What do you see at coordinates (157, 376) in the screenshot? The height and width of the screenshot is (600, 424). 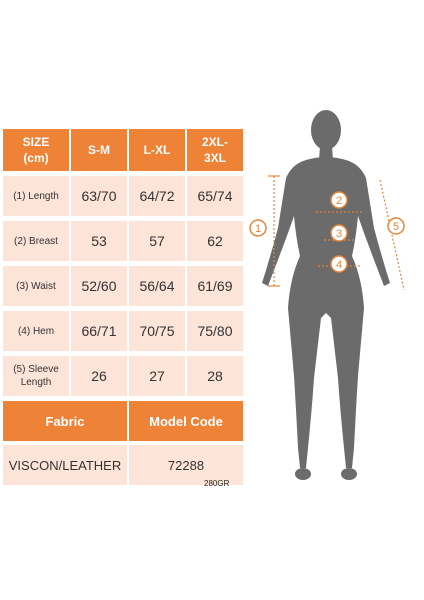 I see `size-value: 27` at bounding box center [157, 376].